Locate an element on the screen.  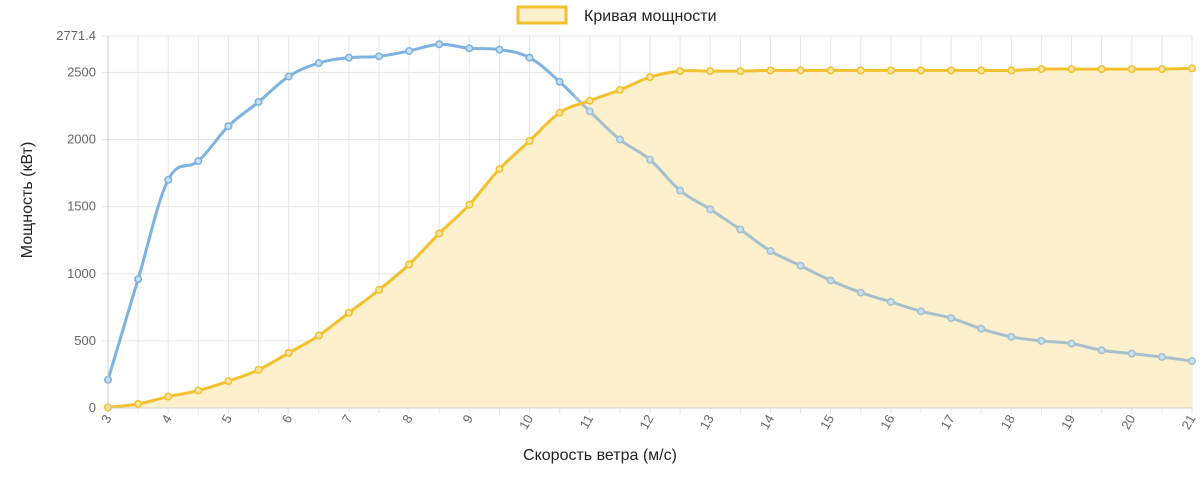
legend-label: Кривая мощности is located at coordinates (650, 16).